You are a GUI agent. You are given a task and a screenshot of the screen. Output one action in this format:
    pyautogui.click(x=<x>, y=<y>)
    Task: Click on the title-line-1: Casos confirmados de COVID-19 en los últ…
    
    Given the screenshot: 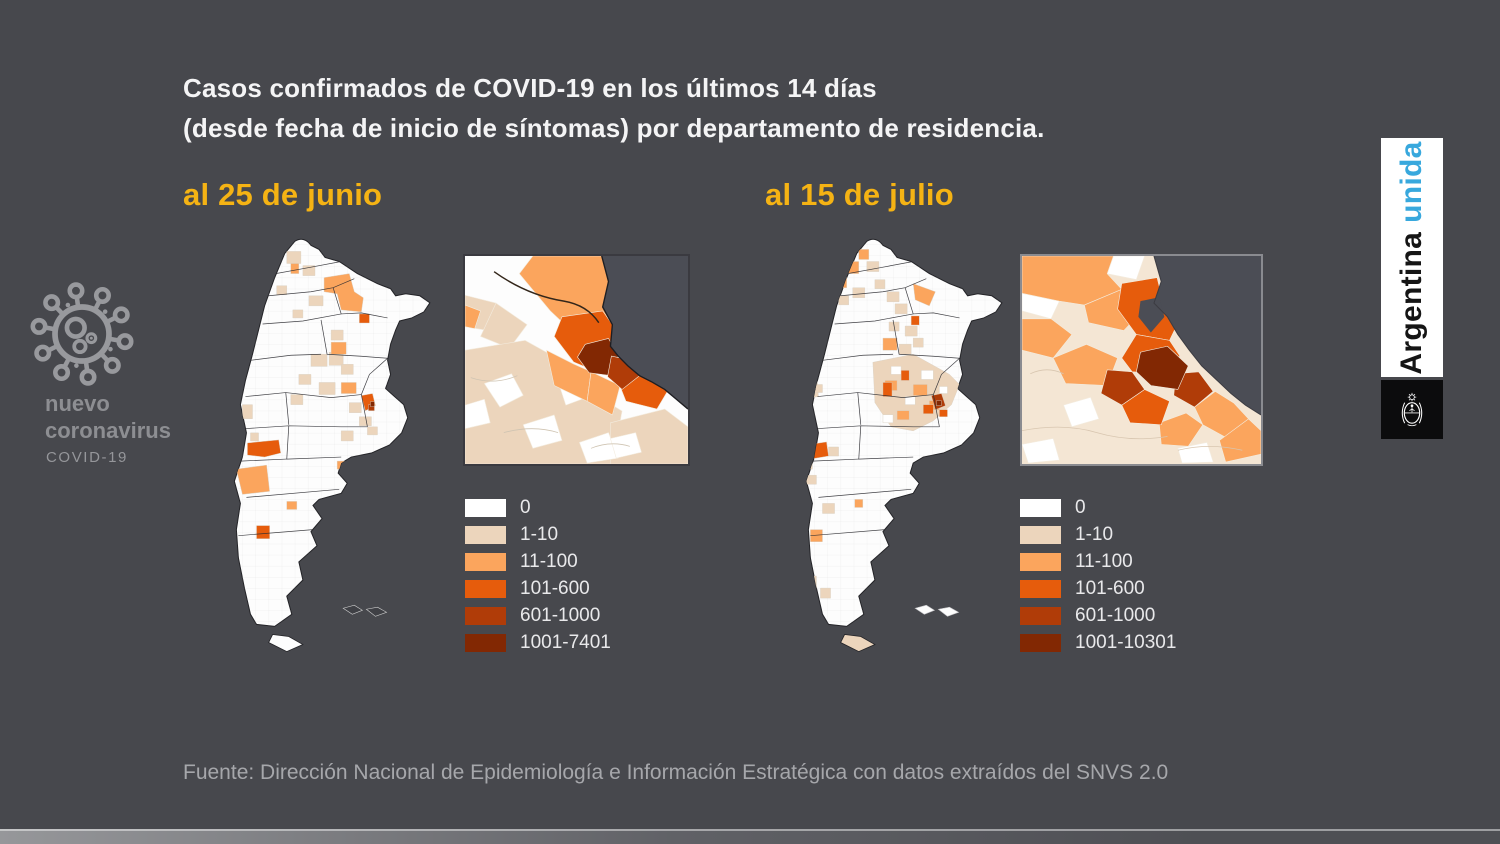 What is the action you would take?
    pyautogui.click(x=530, y=88)
    